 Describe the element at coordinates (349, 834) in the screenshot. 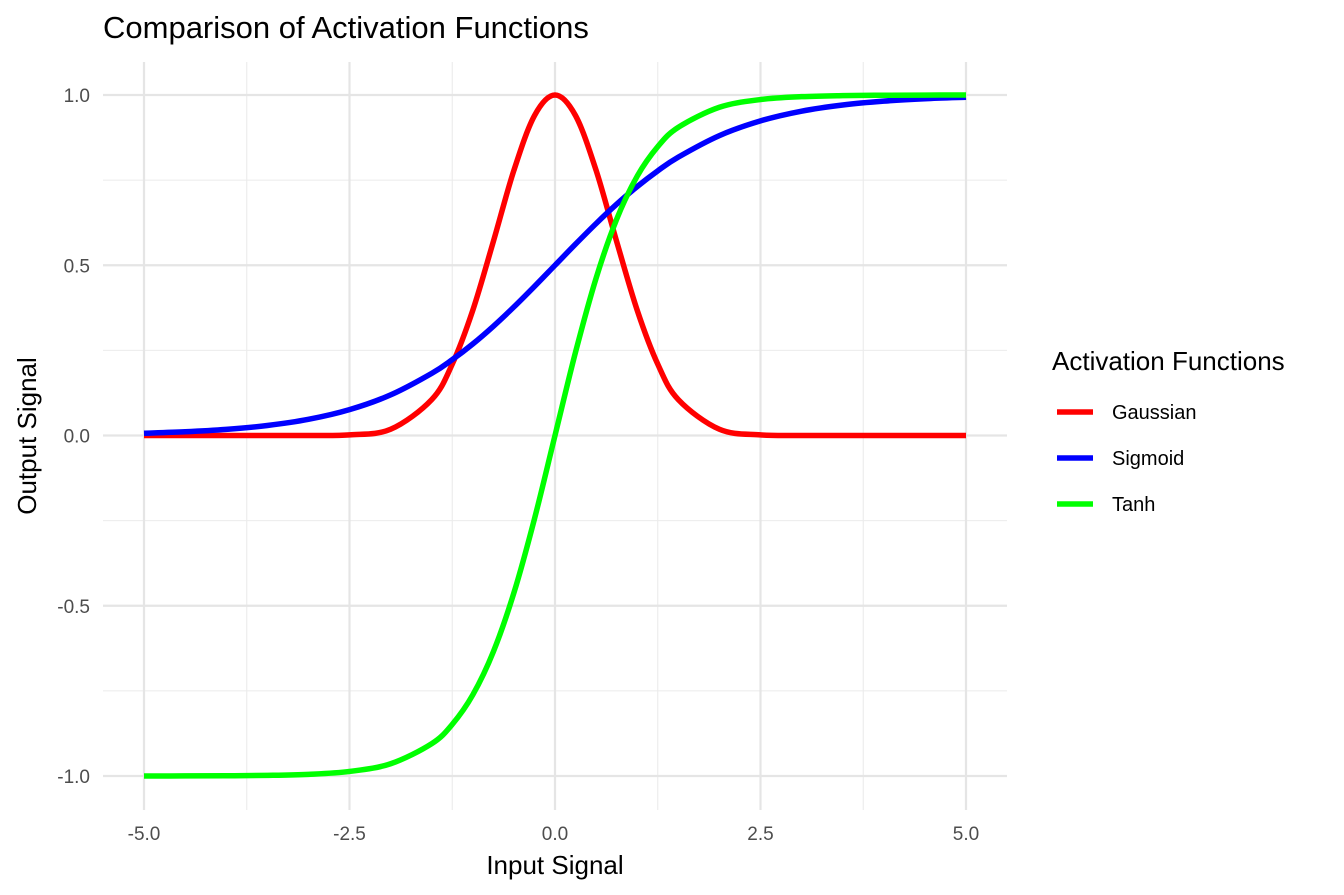

I see `x-tick-label: -2.5` at that location.